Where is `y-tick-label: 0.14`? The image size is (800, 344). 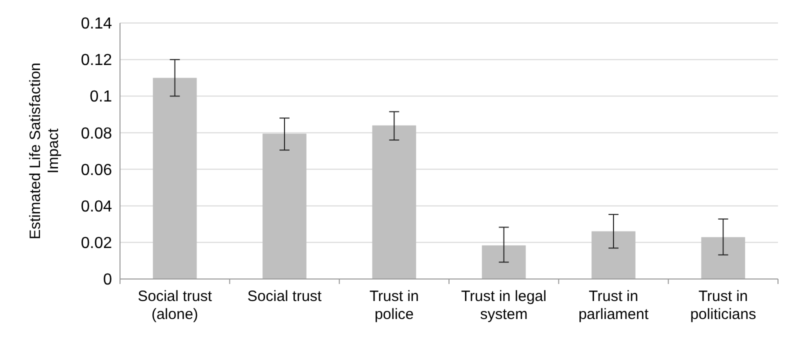 y-tick-label: 0.14 is located at coordinates (96, 24).